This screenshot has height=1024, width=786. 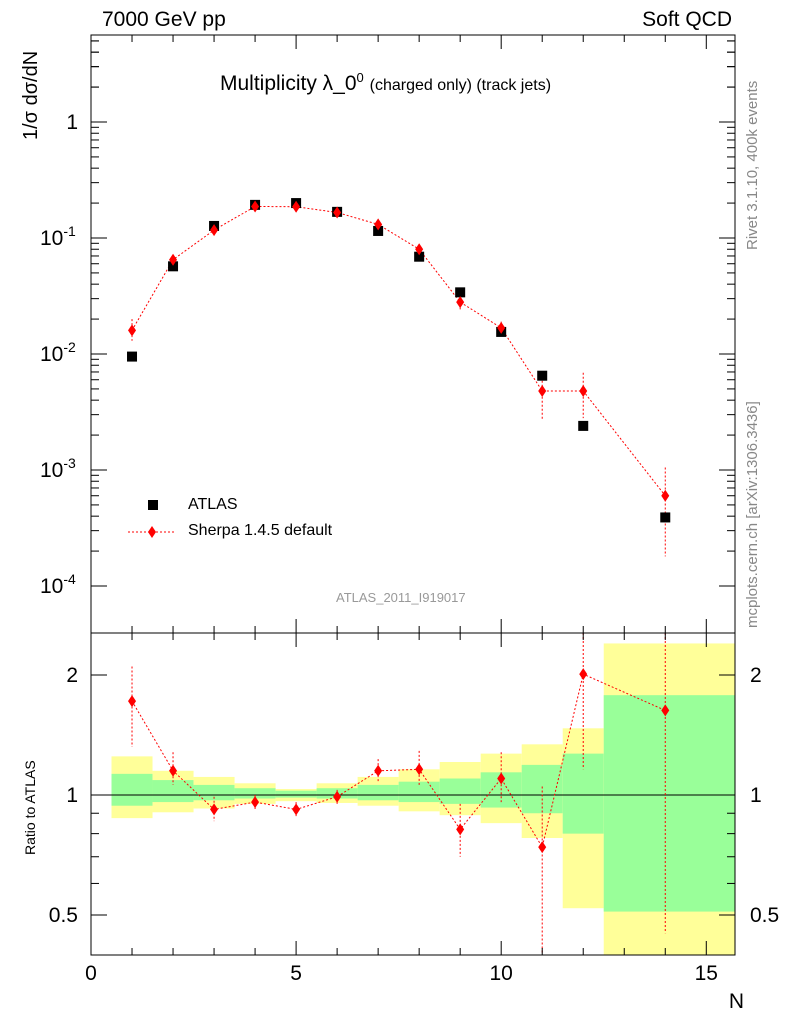 What do you see at coordinates (69, 579) in the screenshot?
I see `y-tick-label-exponent: -4` at bounding box center [69, 579].